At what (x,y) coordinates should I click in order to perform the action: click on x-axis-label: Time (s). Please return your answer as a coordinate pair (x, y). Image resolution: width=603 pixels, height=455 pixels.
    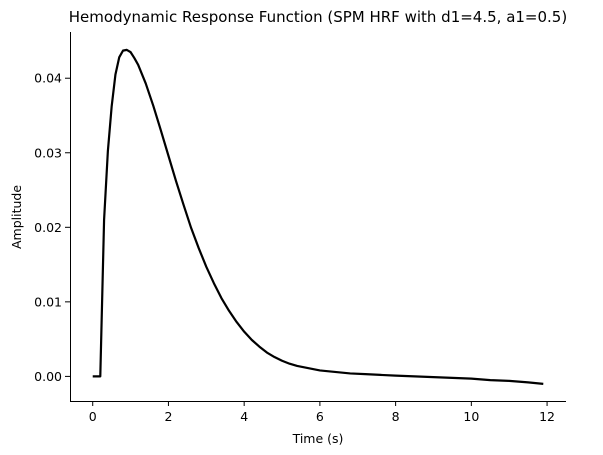
    Looking at the image, I should click on (318, 438).